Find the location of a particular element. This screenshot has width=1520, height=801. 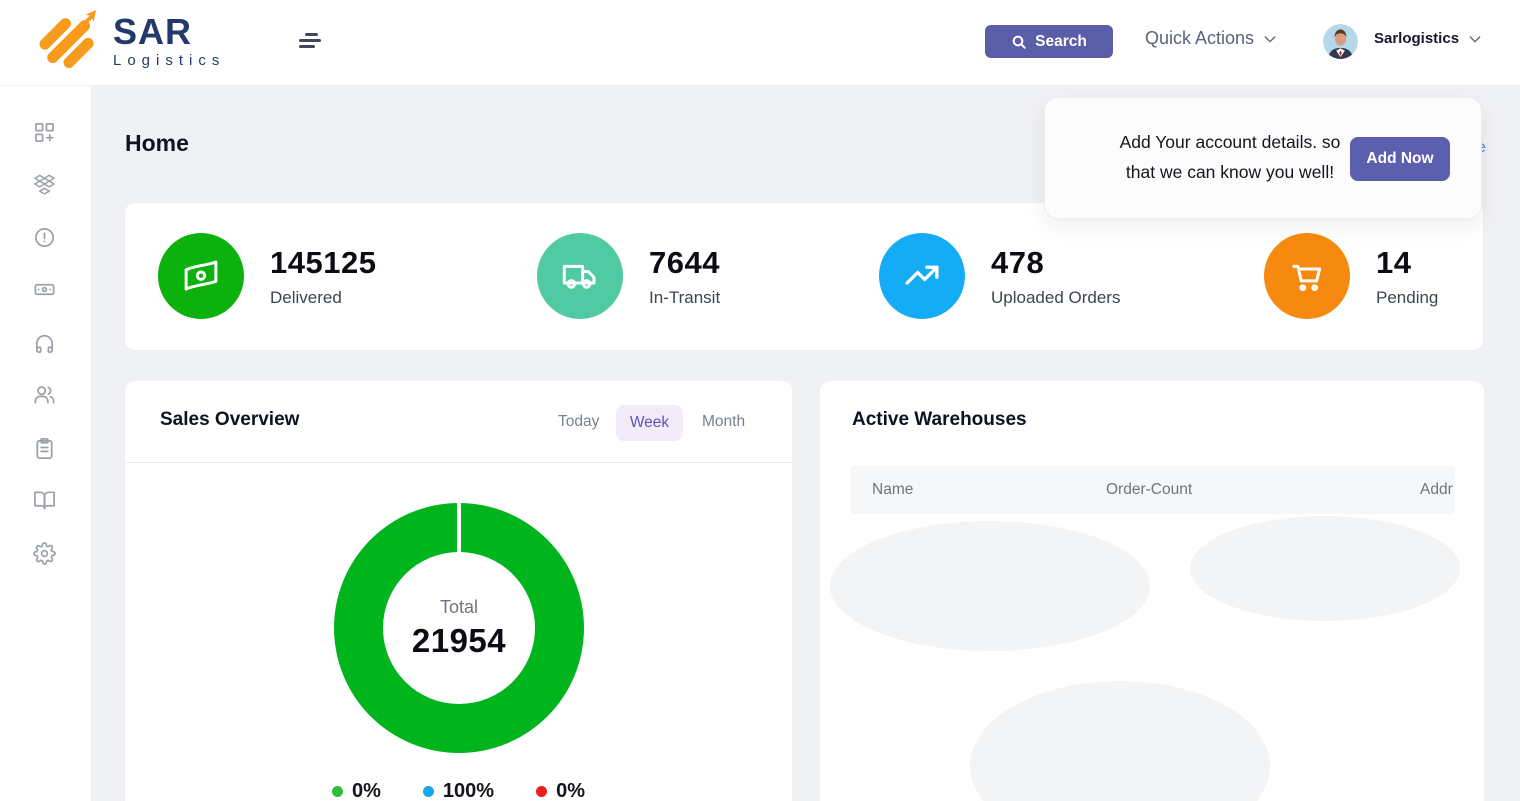

clipboard-icon is located at coordinates (44, 451).